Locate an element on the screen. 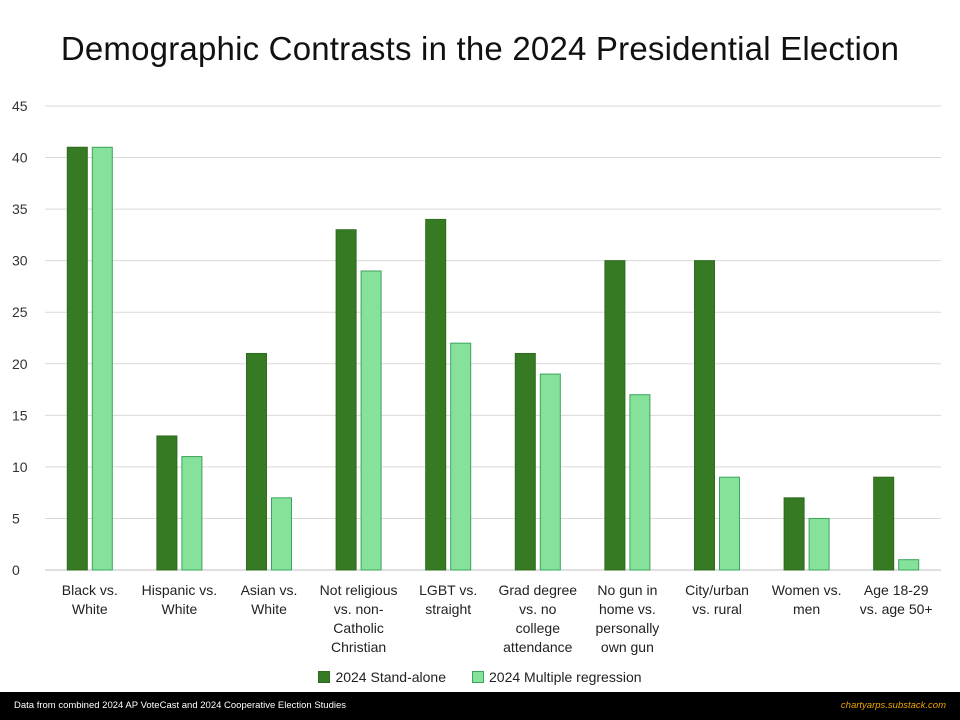 The image size is (960, 720). legend-swatch-regression is located at coordinates (478, 677).